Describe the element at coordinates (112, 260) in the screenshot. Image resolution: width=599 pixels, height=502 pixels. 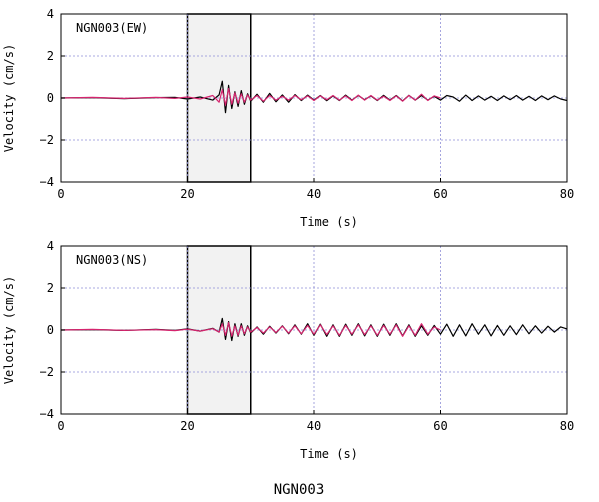
I see `station-label: NGN003(NS)` at that location.